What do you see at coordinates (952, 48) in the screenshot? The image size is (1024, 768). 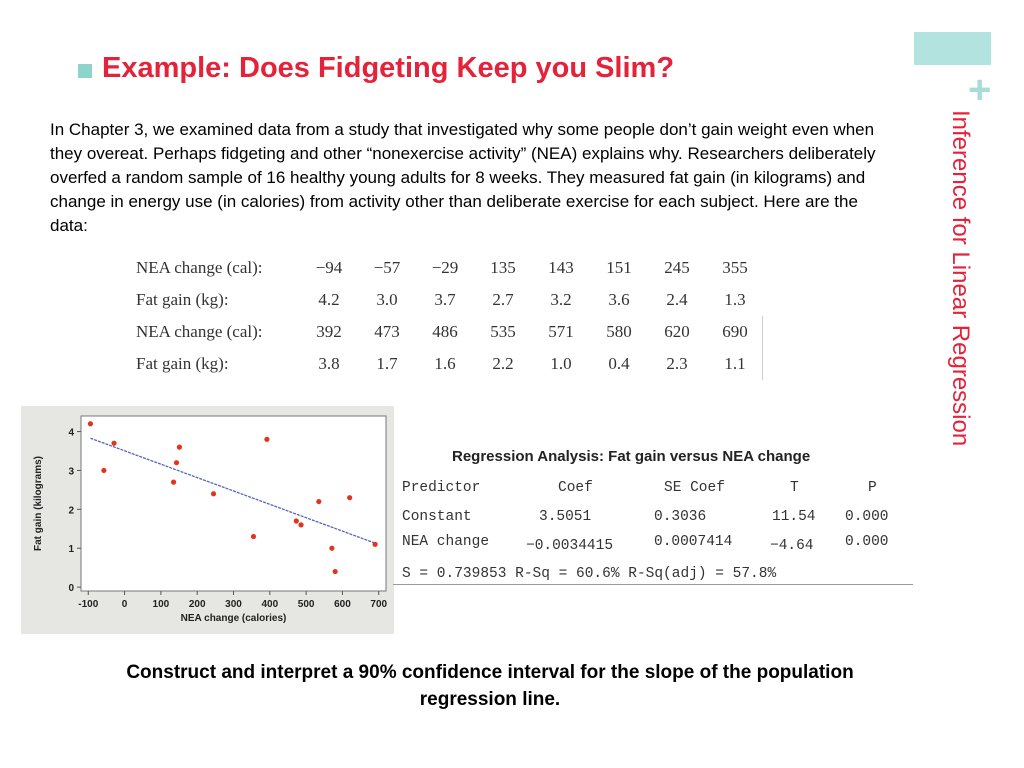 I see `accent-bar` at bounding box center [952, 48].